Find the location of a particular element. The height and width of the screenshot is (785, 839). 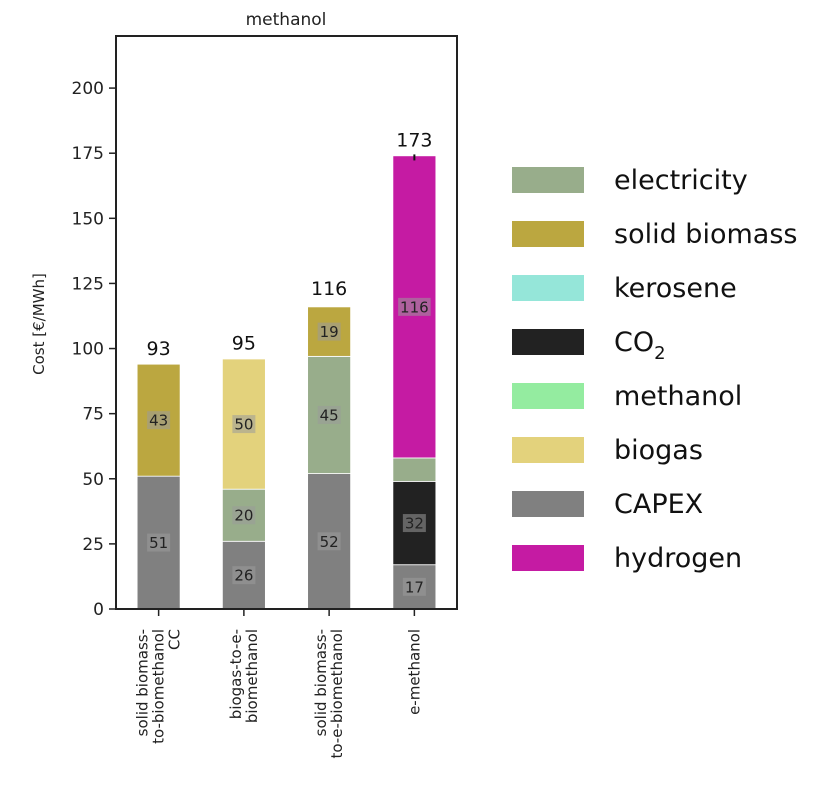

legend-label: electricity is located at coordinates (681, 180).